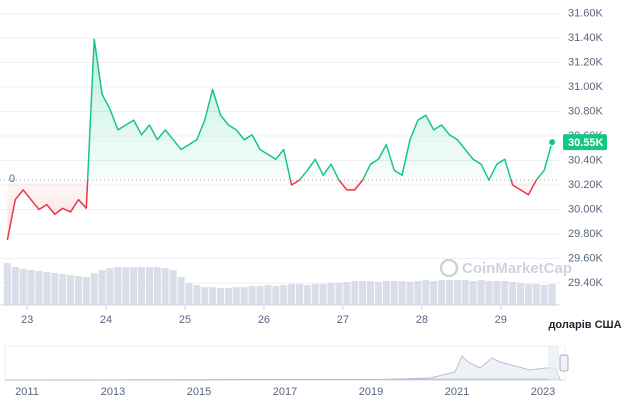 The image size is (624, 408). What do you see at coordinates (586, 209) in the screenshot?
I see `y-tick-label: 30.00K` at bounding box center [586, 209].